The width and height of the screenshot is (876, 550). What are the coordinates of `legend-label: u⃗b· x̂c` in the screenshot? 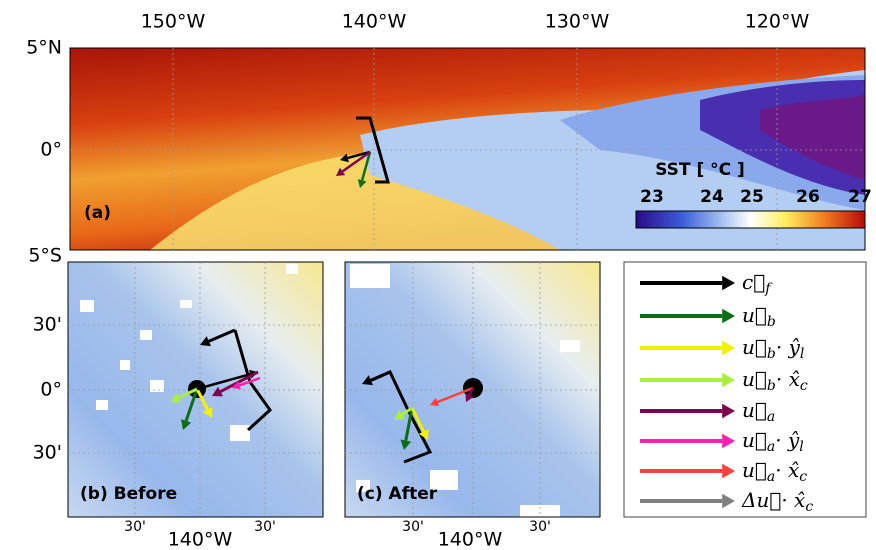 It's located at (775, 381).